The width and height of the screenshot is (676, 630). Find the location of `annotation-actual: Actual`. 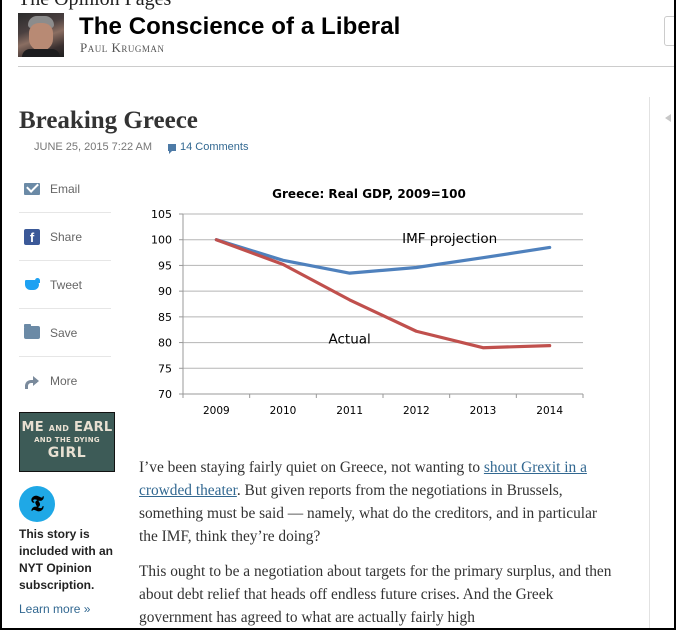

annotation-actual: Actual is located at coordinates (350, 339).